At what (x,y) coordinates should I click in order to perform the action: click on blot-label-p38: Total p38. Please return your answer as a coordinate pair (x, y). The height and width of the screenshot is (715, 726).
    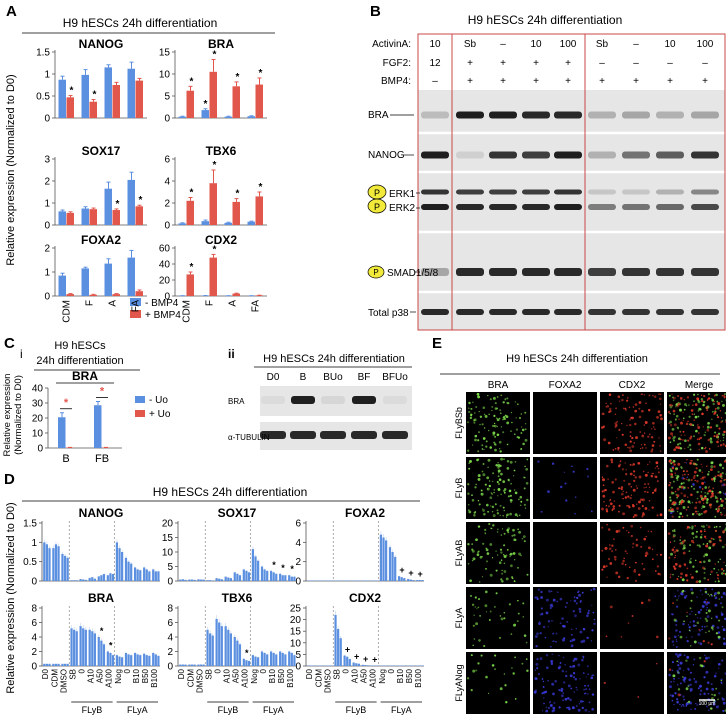
    Looking at the image, I should click on (388, 313).